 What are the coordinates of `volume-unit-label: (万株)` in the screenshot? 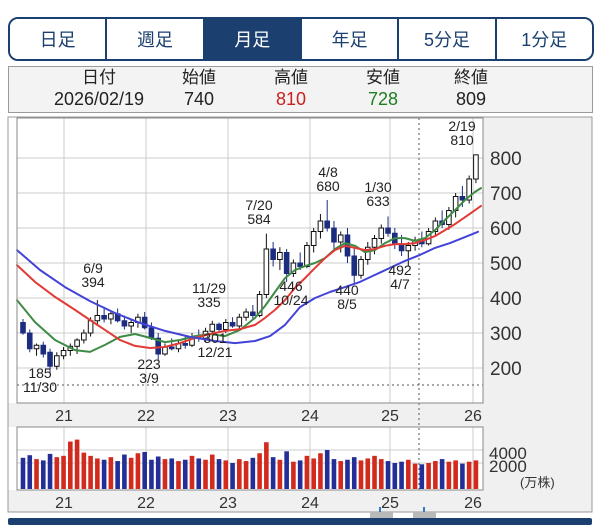 It's located at (537, 482).